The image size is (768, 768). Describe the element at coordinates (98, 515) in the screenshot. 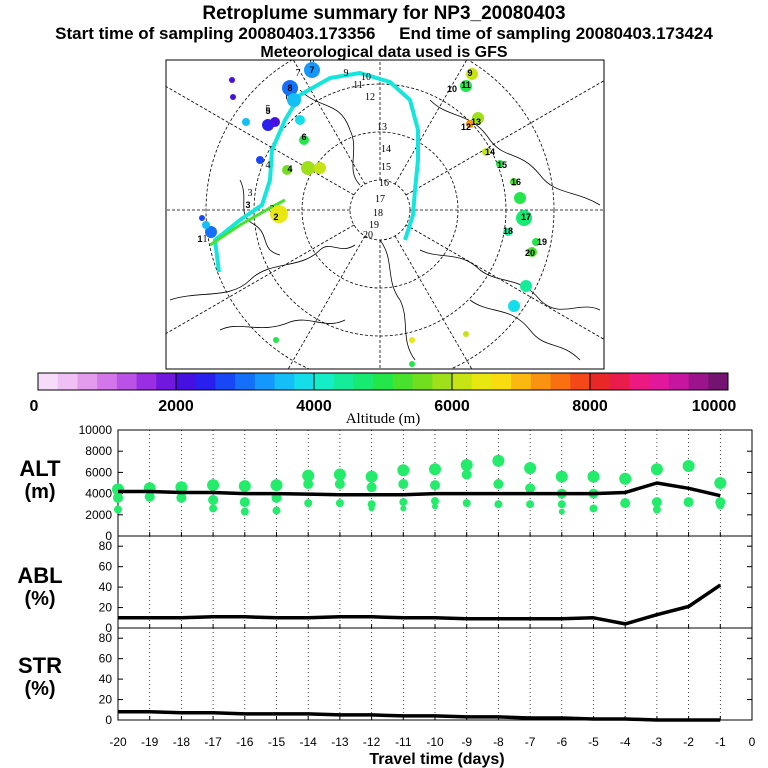

I see `y-tick-label: 2000` at that location.